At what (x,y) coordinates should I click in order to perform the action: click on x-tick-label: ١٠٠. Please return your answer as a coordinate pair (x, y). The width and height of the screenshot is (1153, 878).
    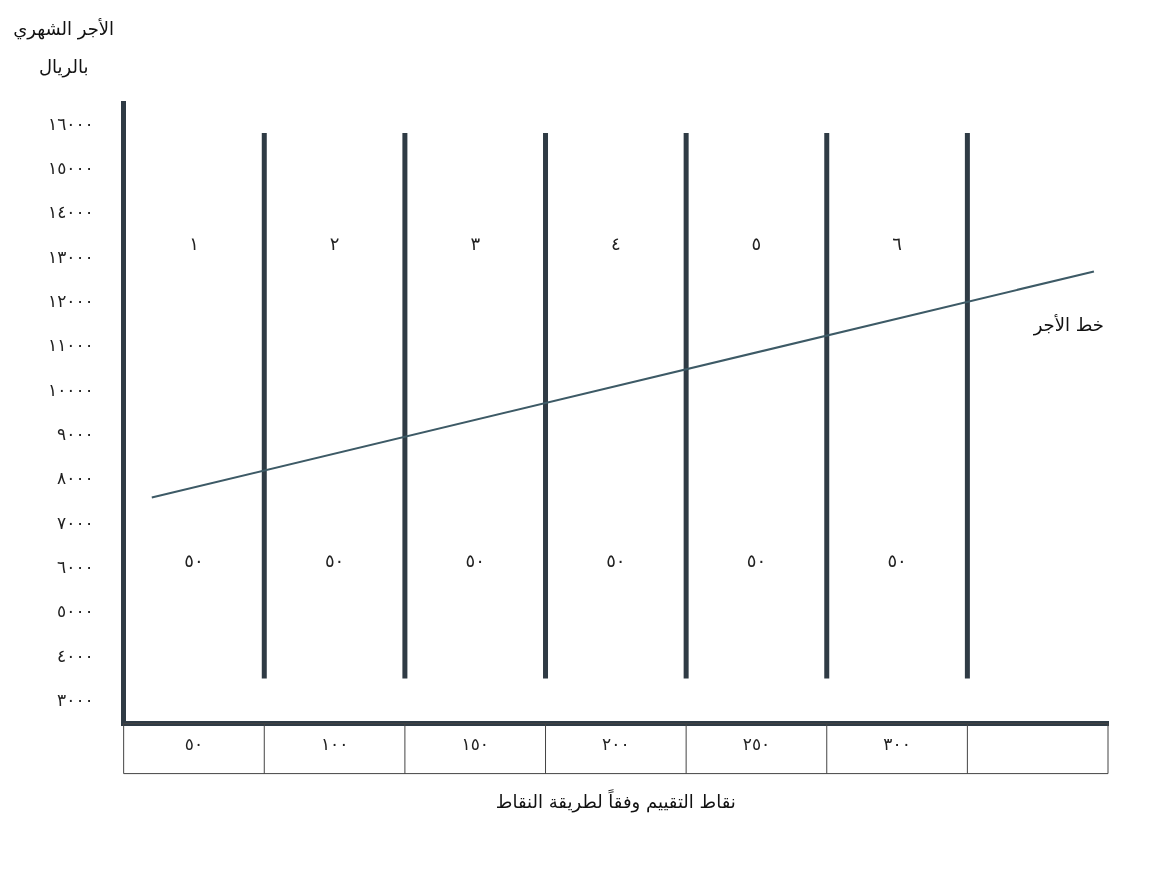
    Looking at the image, I should click on (334, 744).